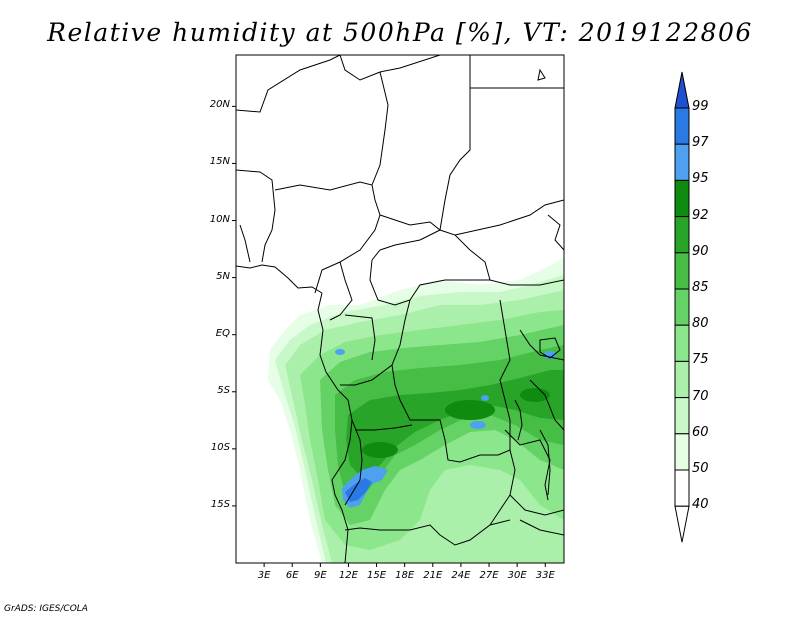 Image resolution: width=800 pixels, height=618 pixels. I want to click on lat-label: 20N, so click(219, 105).